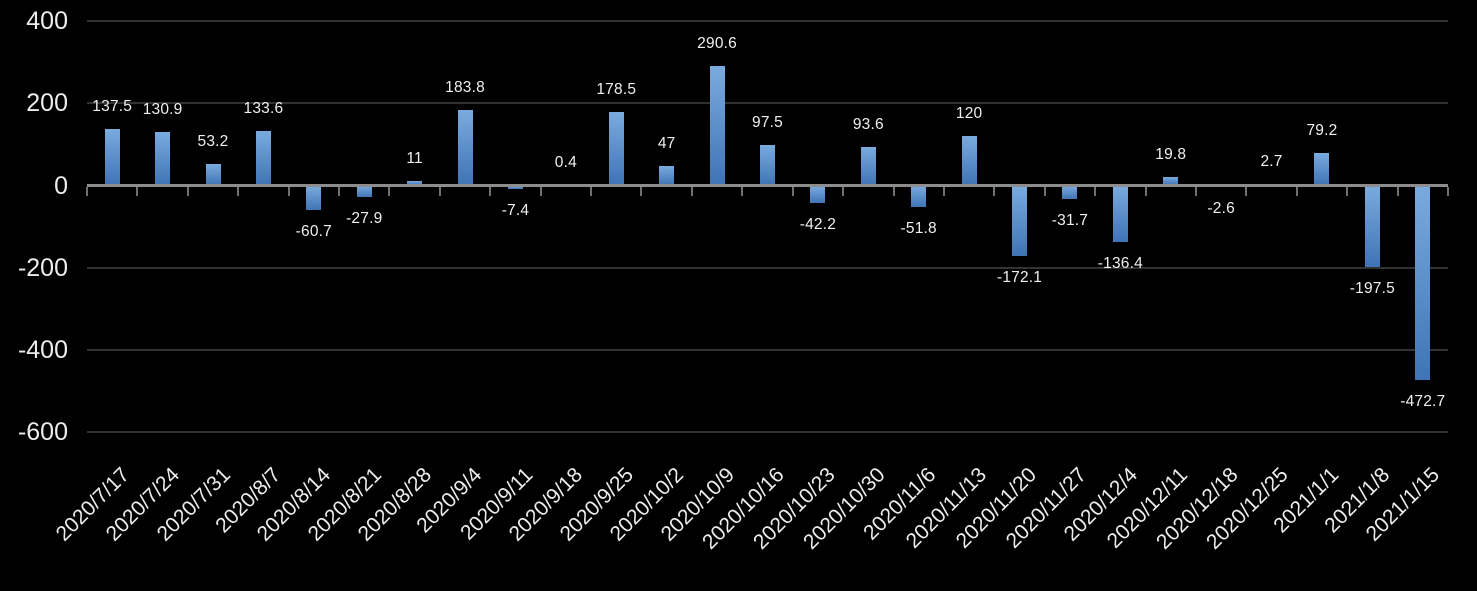 This screenshot has width=1477, height=591. I want to click on bar-value-label: -136.4, so click(1120, 263).